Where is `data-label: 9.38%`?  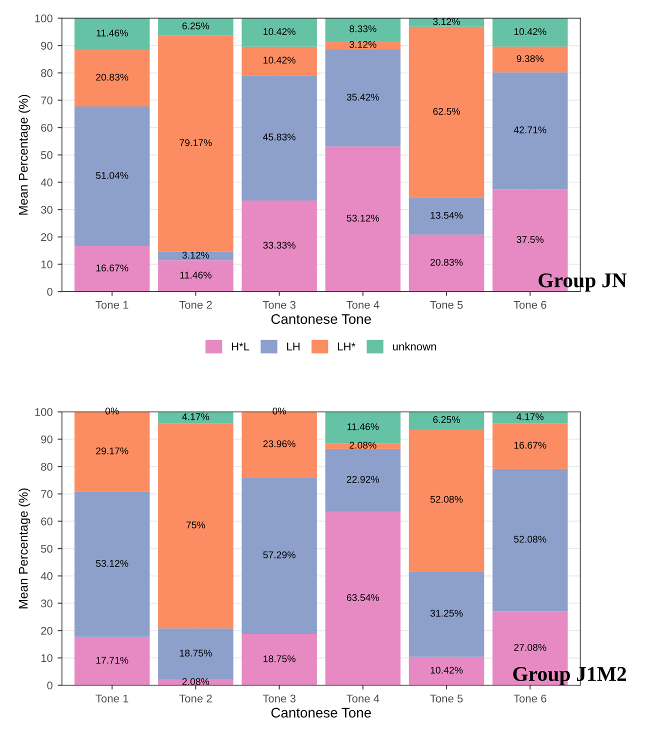 data-label: 9.38% is located at coordinates (530, 58).